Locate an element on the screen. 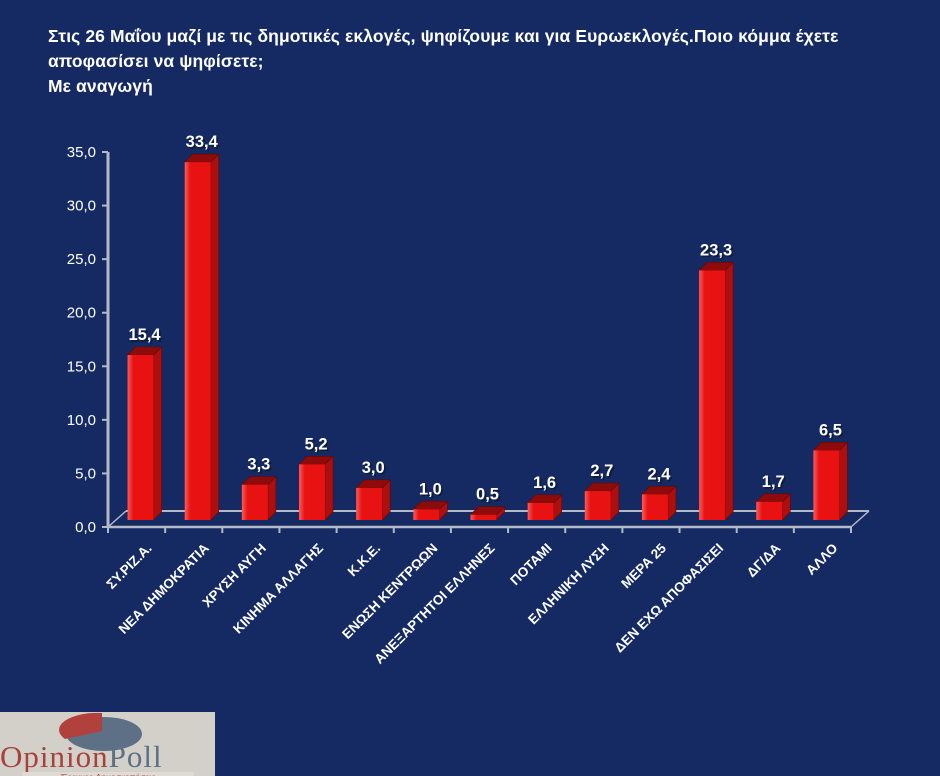  x-category-label: ΔΓ/ΔΑ is located at coordinates (764, 560).